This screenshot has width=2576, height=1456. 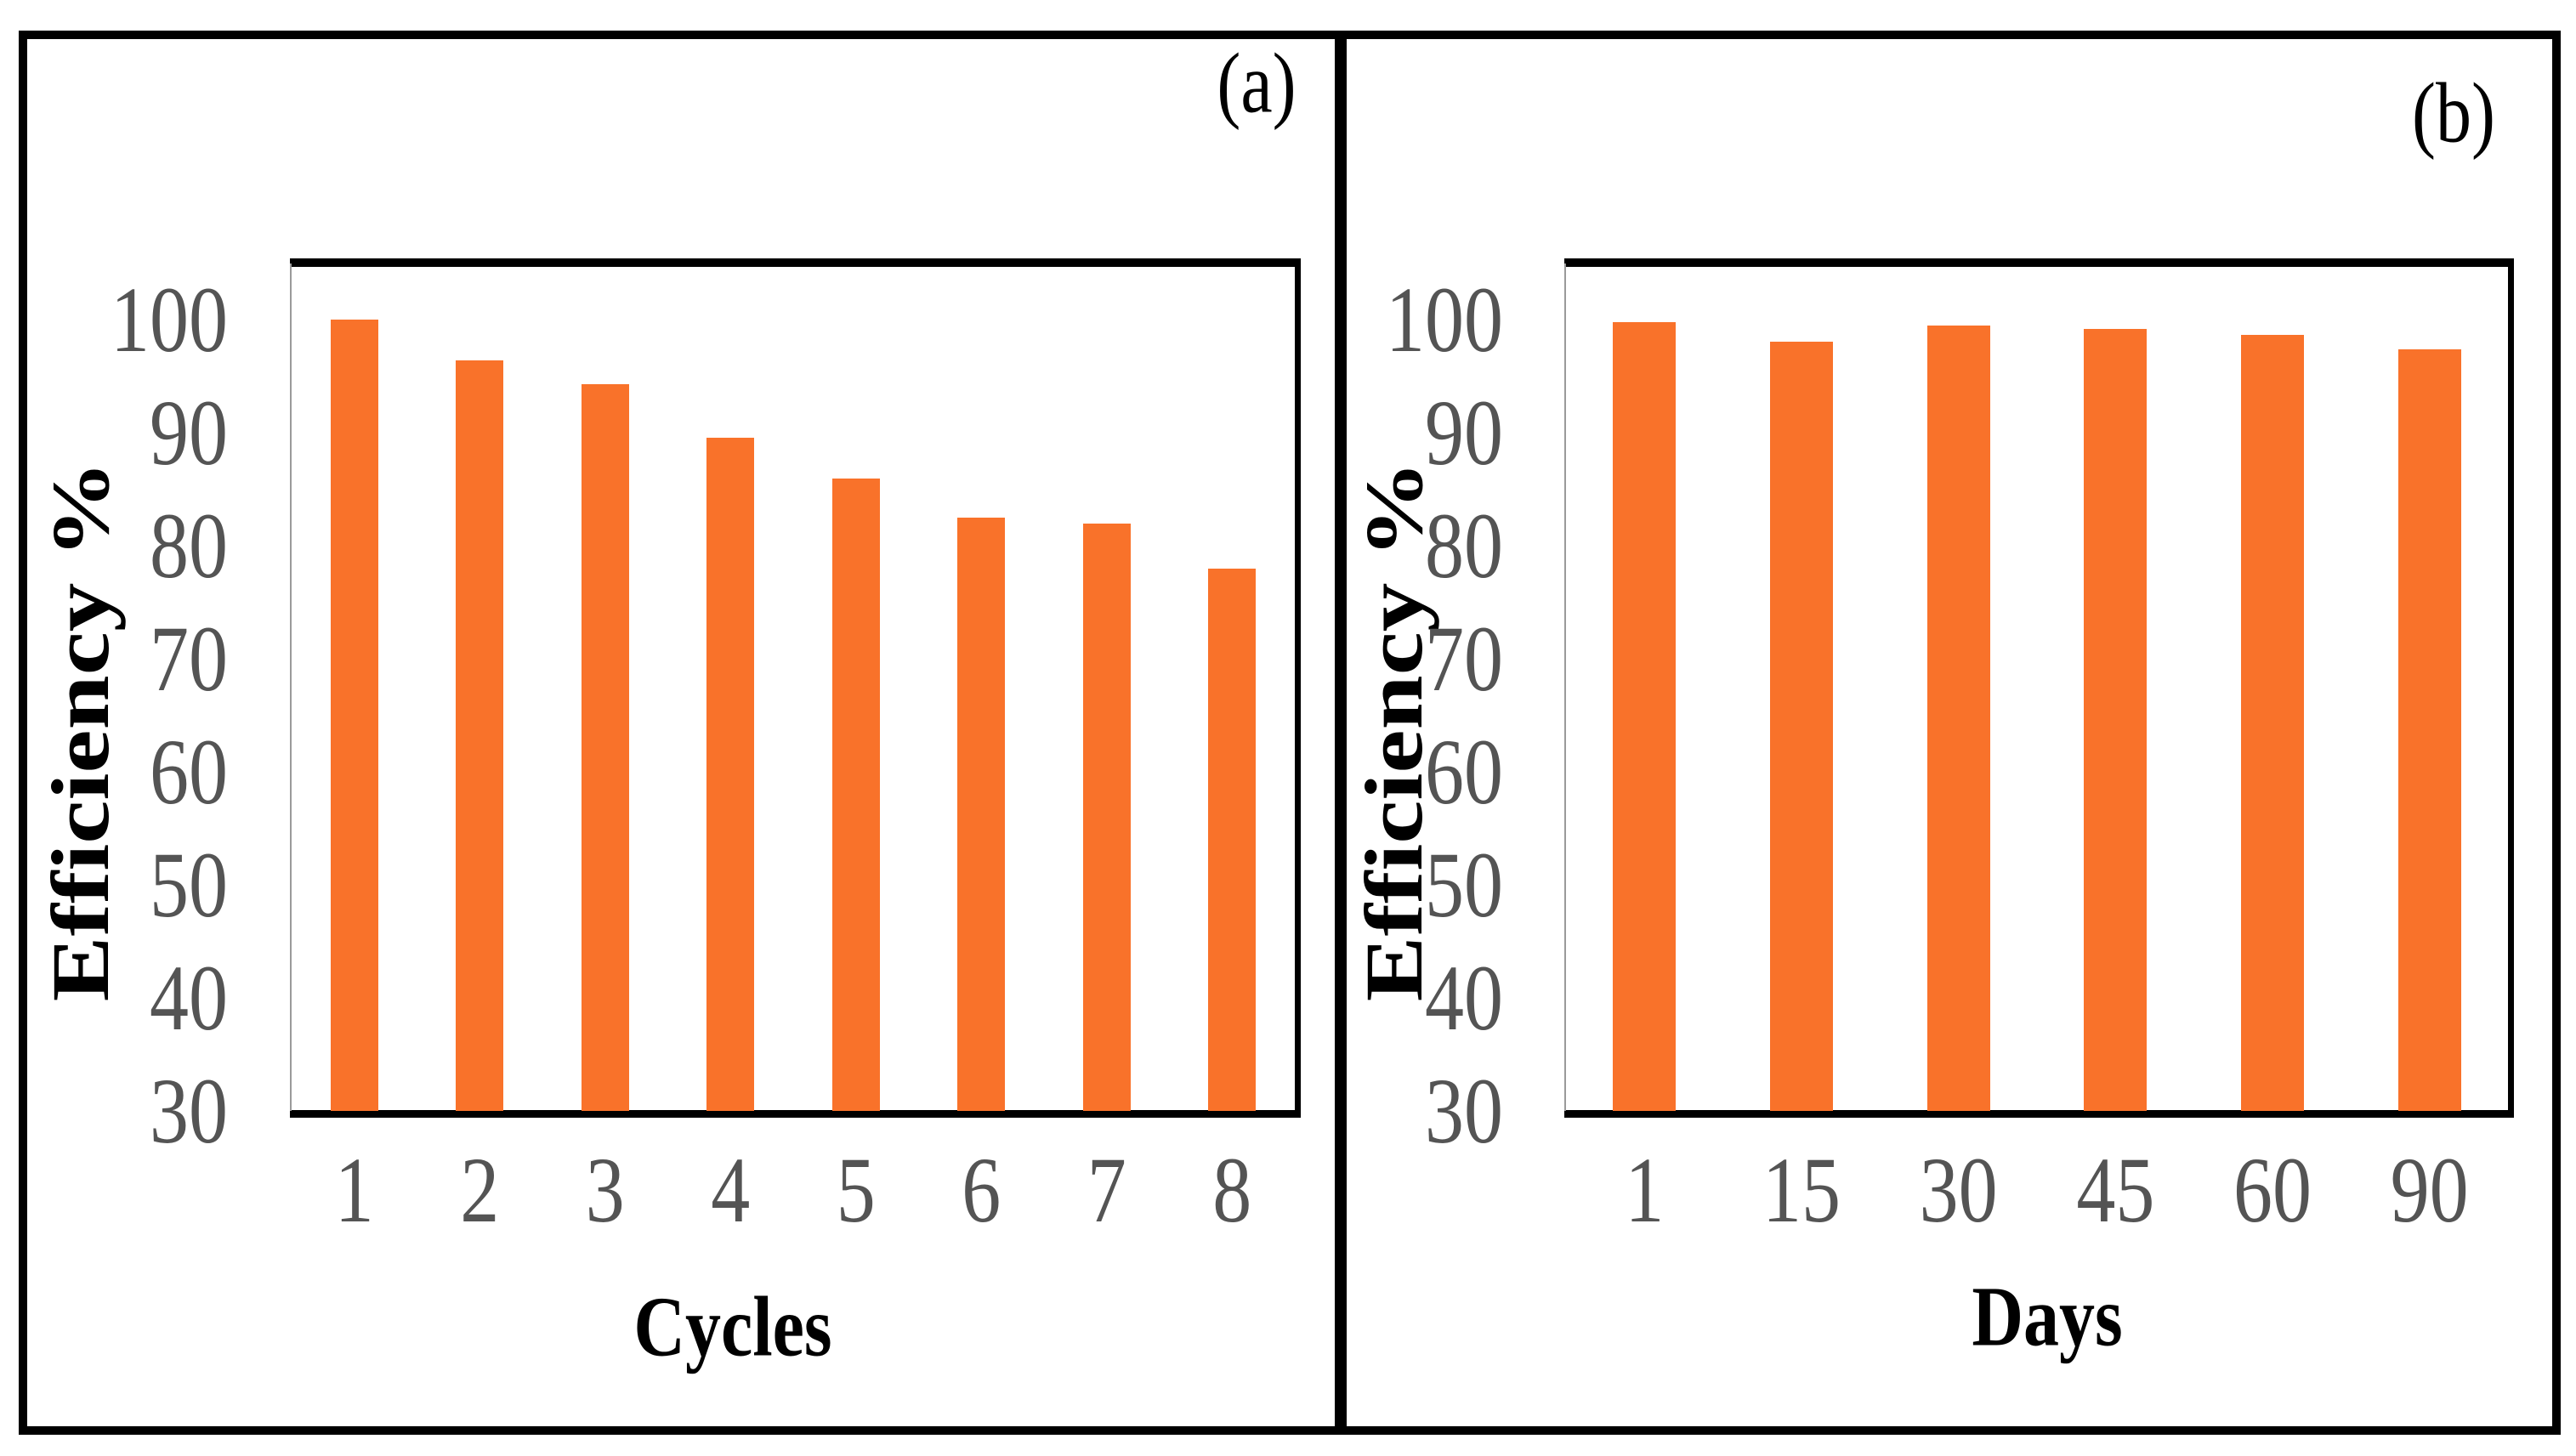 I want to click on top-spine-a, so click(x=796, y=262).